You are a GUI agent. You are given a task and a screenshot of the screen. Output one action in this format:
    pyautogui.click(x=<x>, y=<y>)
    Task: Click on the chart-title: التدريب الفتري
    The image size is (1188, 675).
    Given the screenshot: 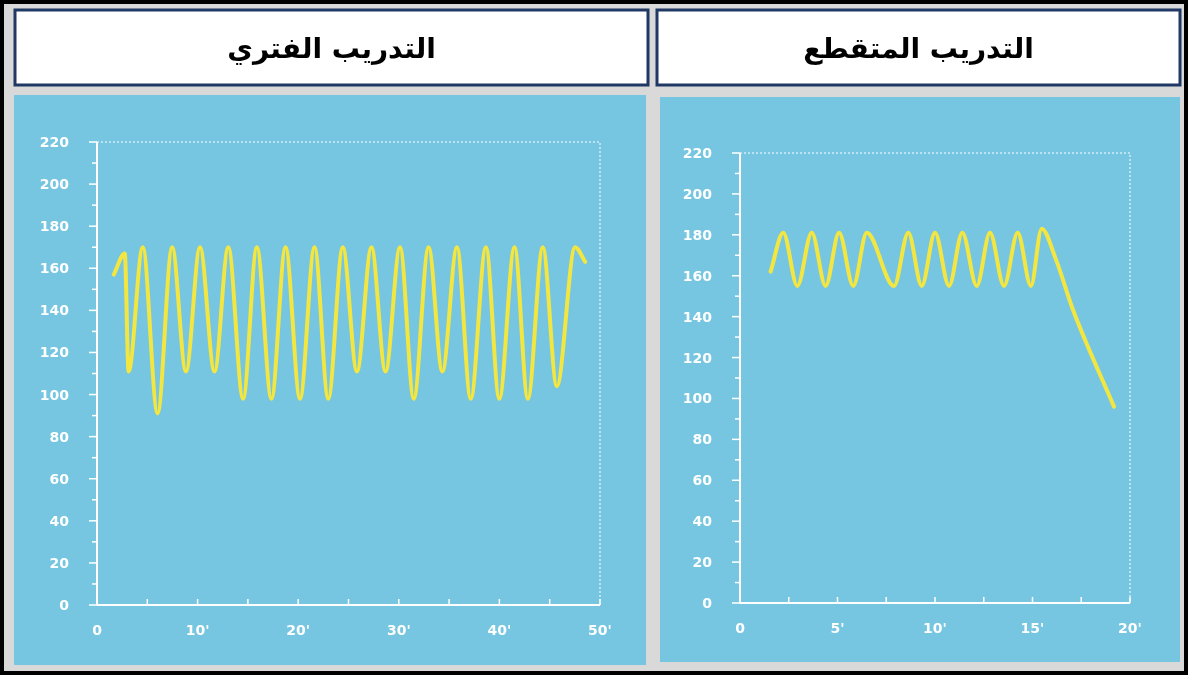 What is the action you would take?
    pyautogui.click(x=331, y=48)
    